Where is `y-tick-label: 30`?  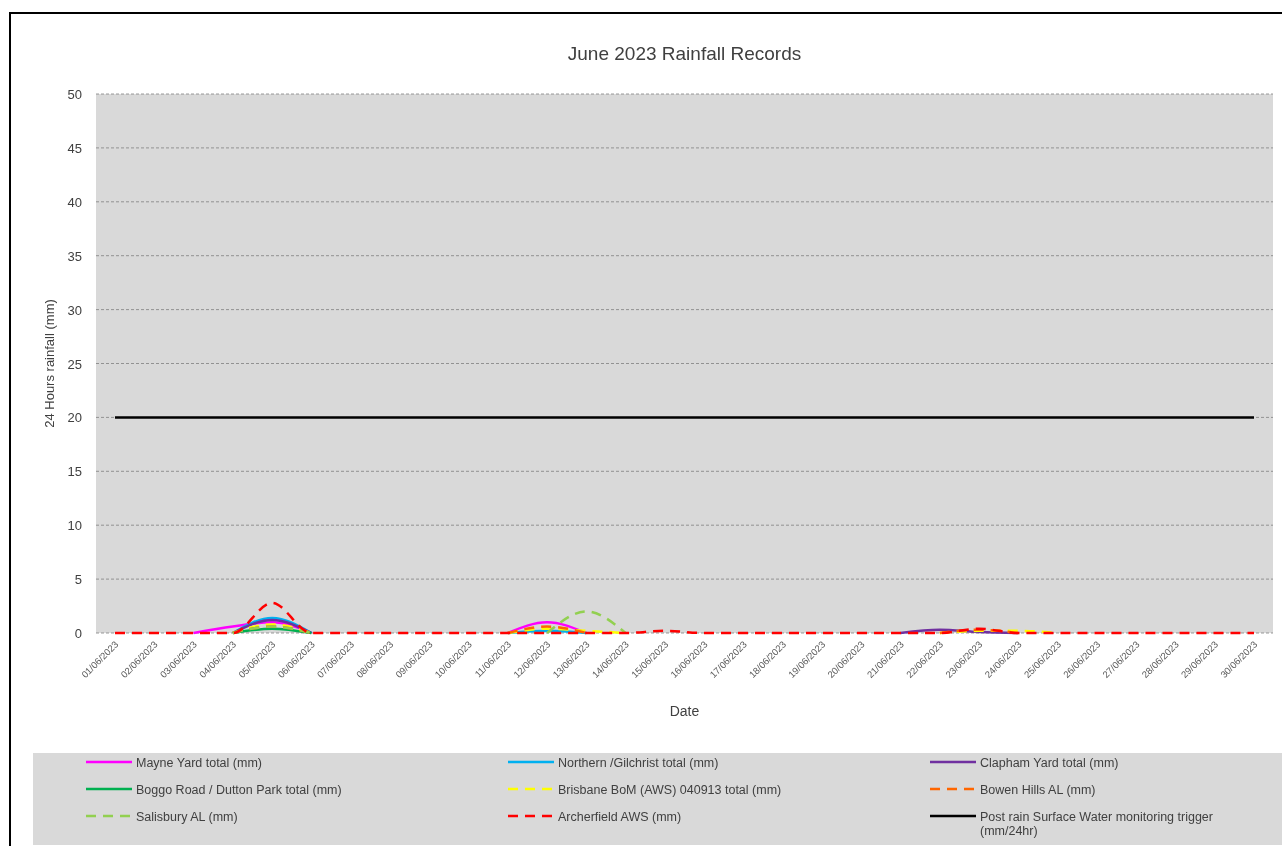 y-tick-label: 30 is located at coordinates (74, 310).